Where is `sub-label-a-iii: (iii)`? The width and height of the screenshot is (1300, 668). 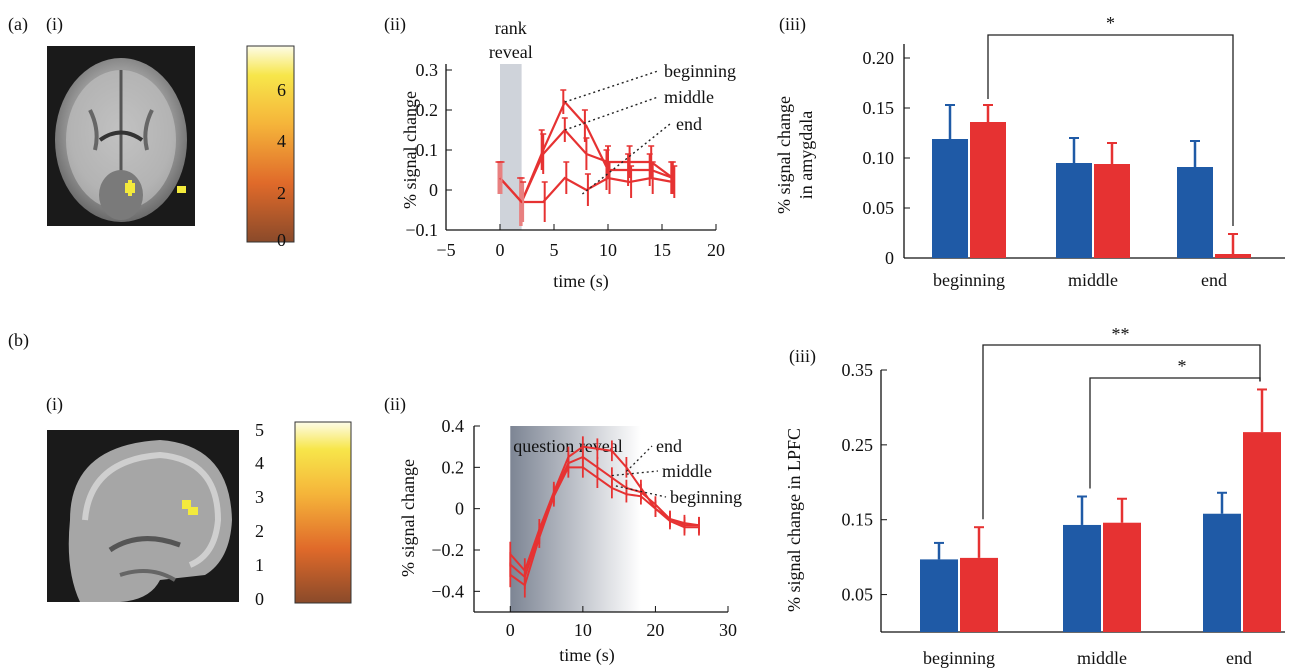 sub-label-a-iii: (iii) is located at coordinates (792, 24).